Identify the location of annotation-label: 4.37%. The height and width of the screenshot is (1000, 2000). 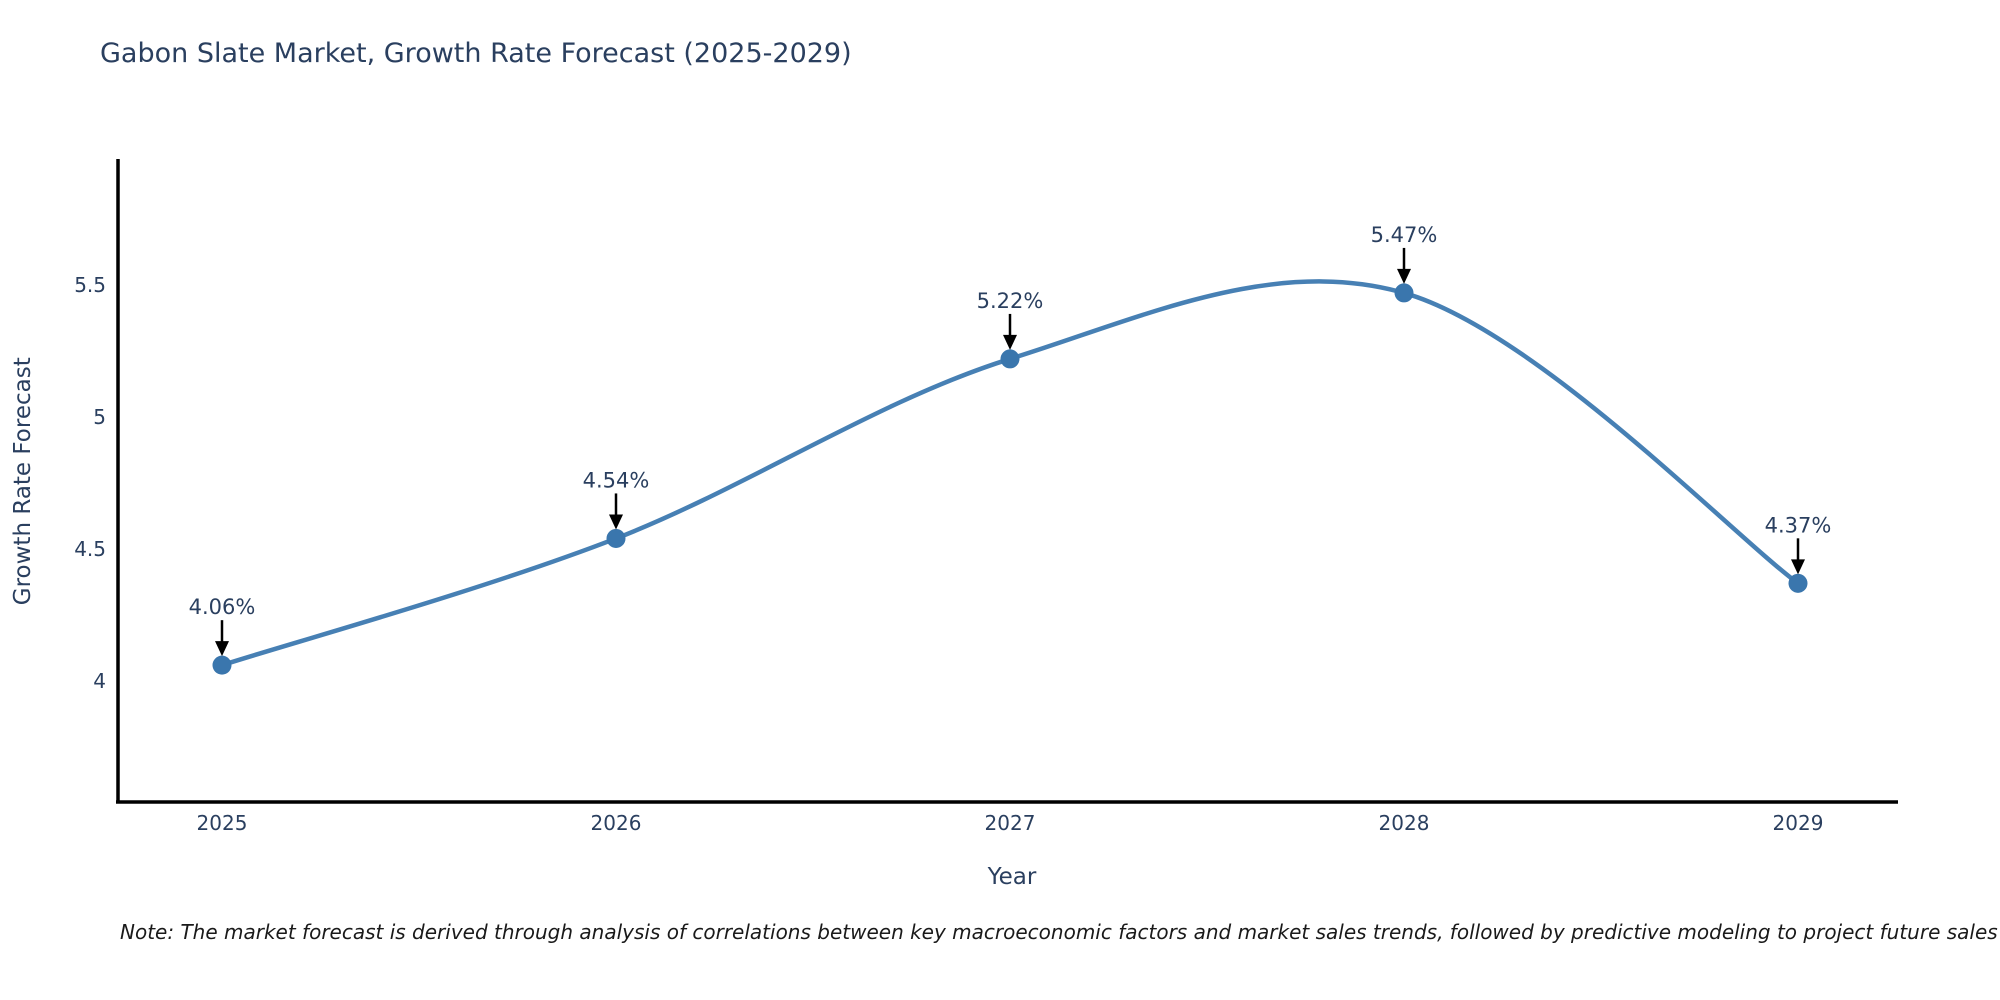
(1798, 525).